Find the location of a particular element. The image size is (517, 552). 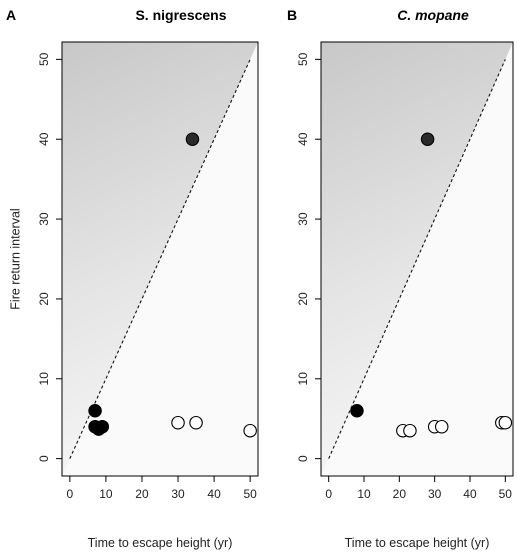

panel-letter: B is located at coordinates (292, 15).